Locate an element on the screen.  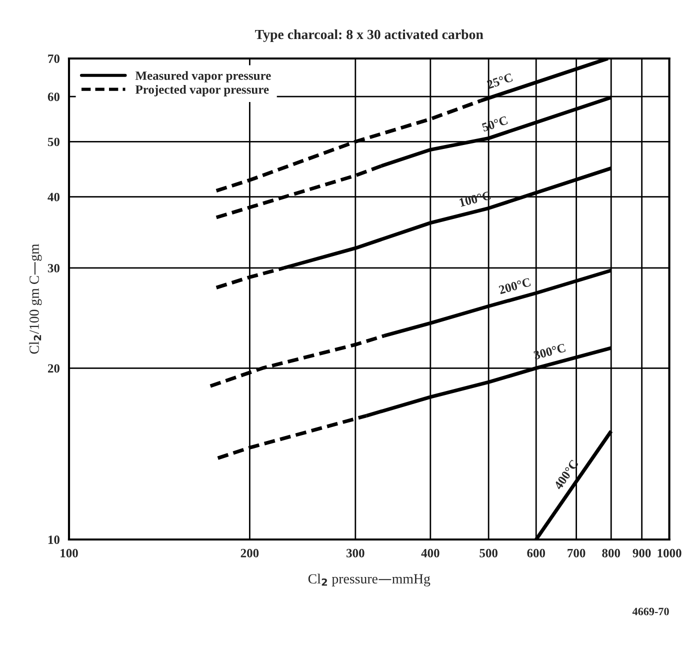
x-tick-label: 300 is located at coordinates (355, 553).